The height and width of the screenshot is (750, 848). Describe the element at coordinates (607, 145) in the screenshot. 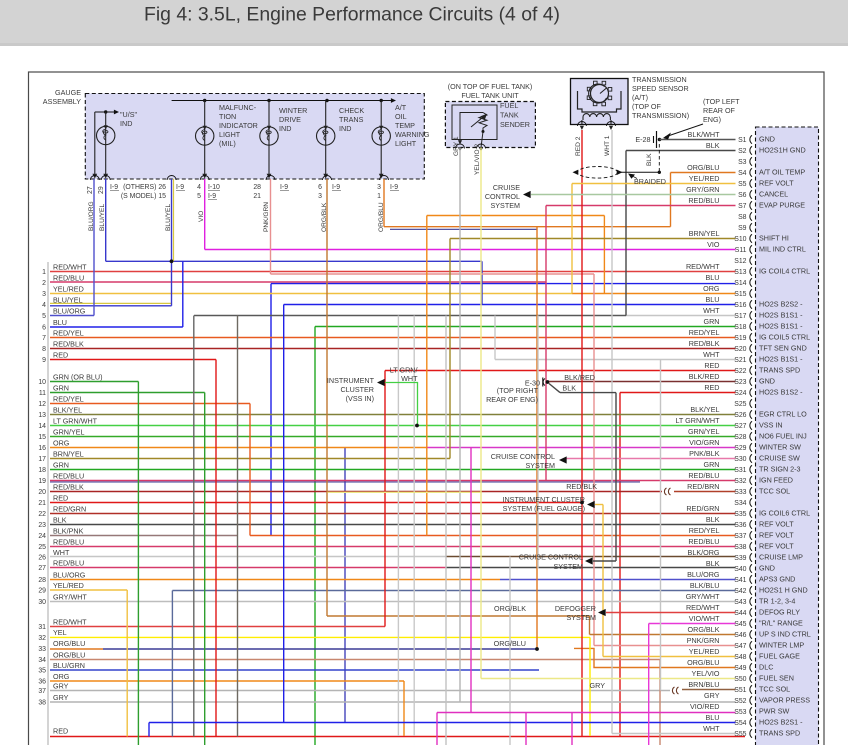

I see `svg-text: WHT 1` at that location.